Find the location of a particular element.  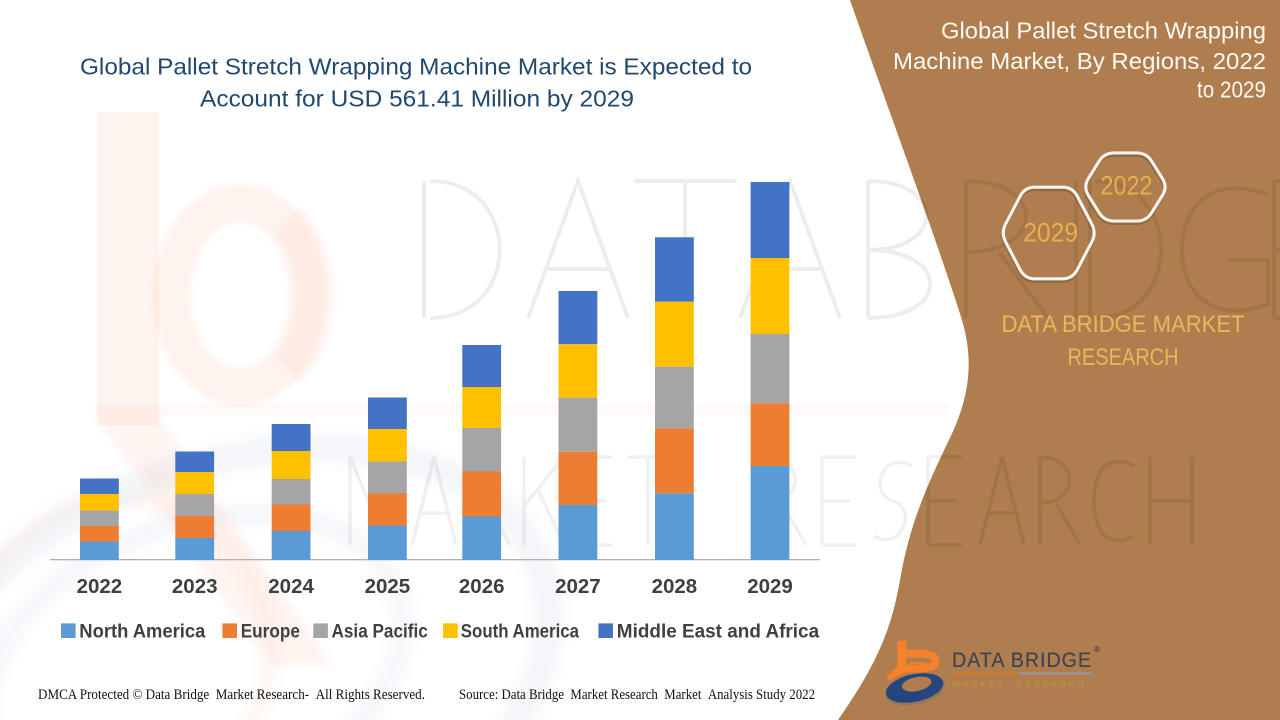

svg-text: DATA BRIDGE MARKET is located at coordinates (1123, 324).